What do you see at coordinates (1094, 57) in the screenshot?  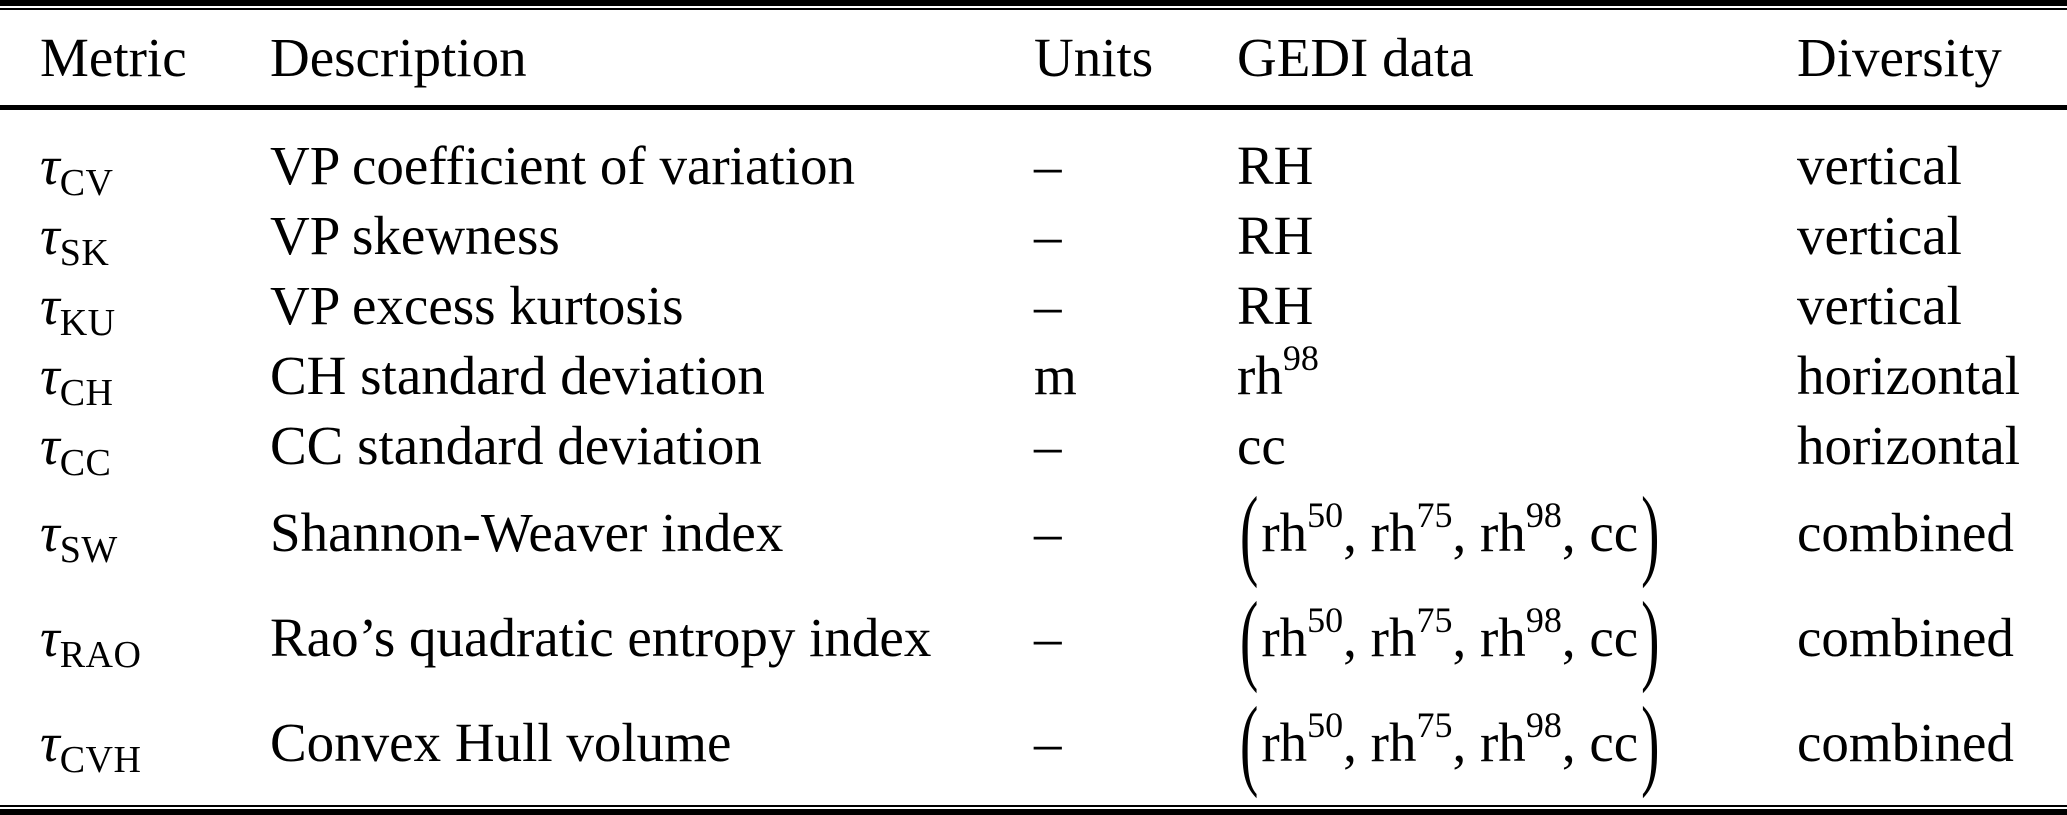 I see `column-header-units: Units` at bounding box center [1094, 57].